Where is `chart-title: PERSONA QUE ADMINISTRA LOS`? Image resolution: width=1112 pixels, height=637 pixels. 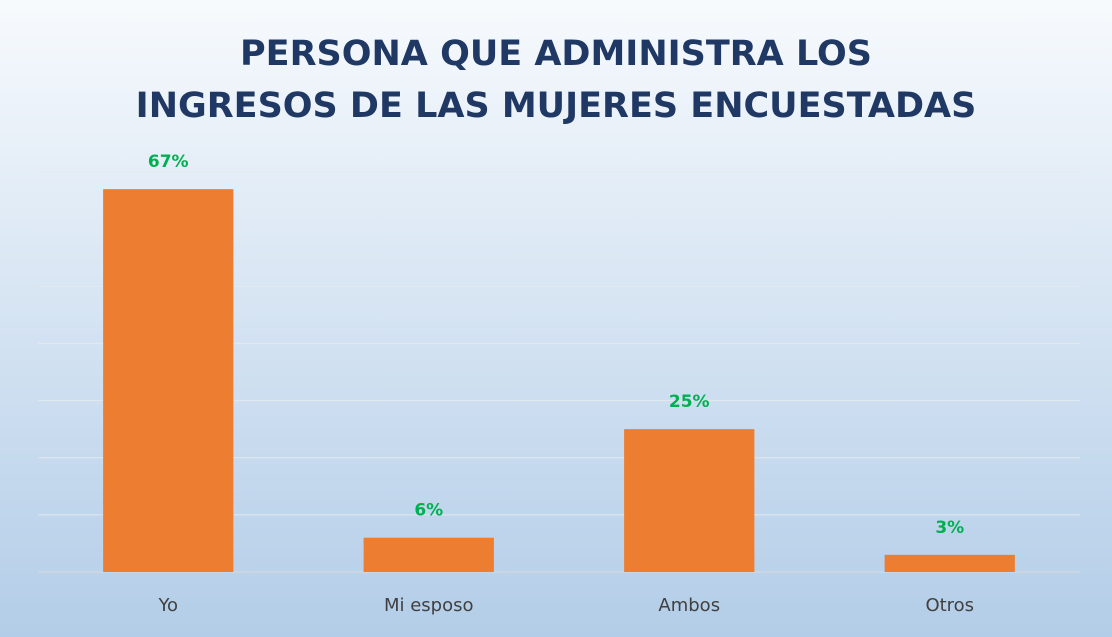 chart-title: PERSONA QUE ADMINISTRA LOS is located at coordinates (556, 54).